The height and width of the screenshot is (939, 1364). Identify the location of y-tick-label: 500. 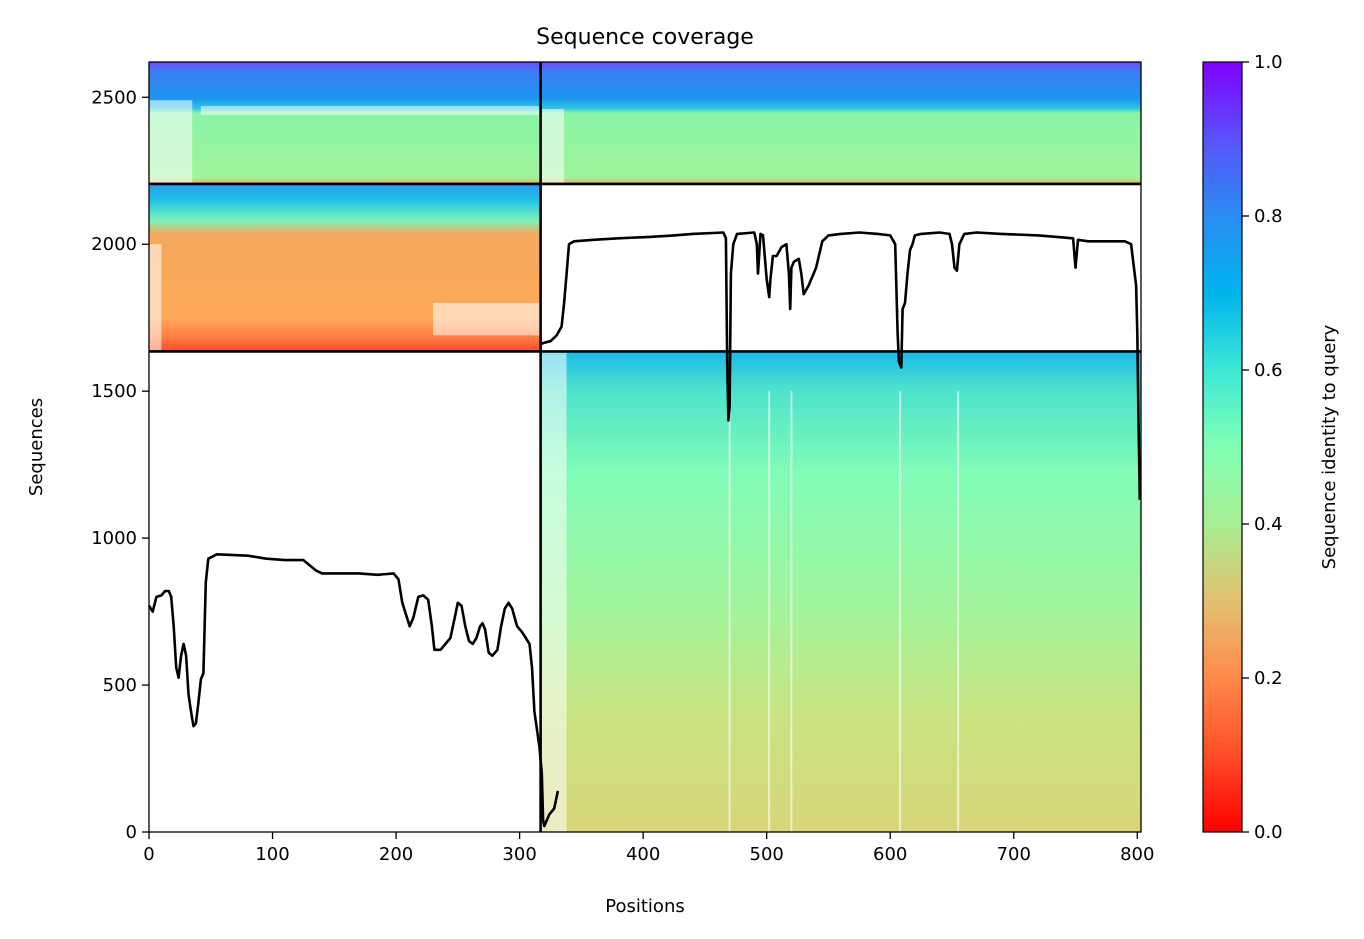
(120, 685).